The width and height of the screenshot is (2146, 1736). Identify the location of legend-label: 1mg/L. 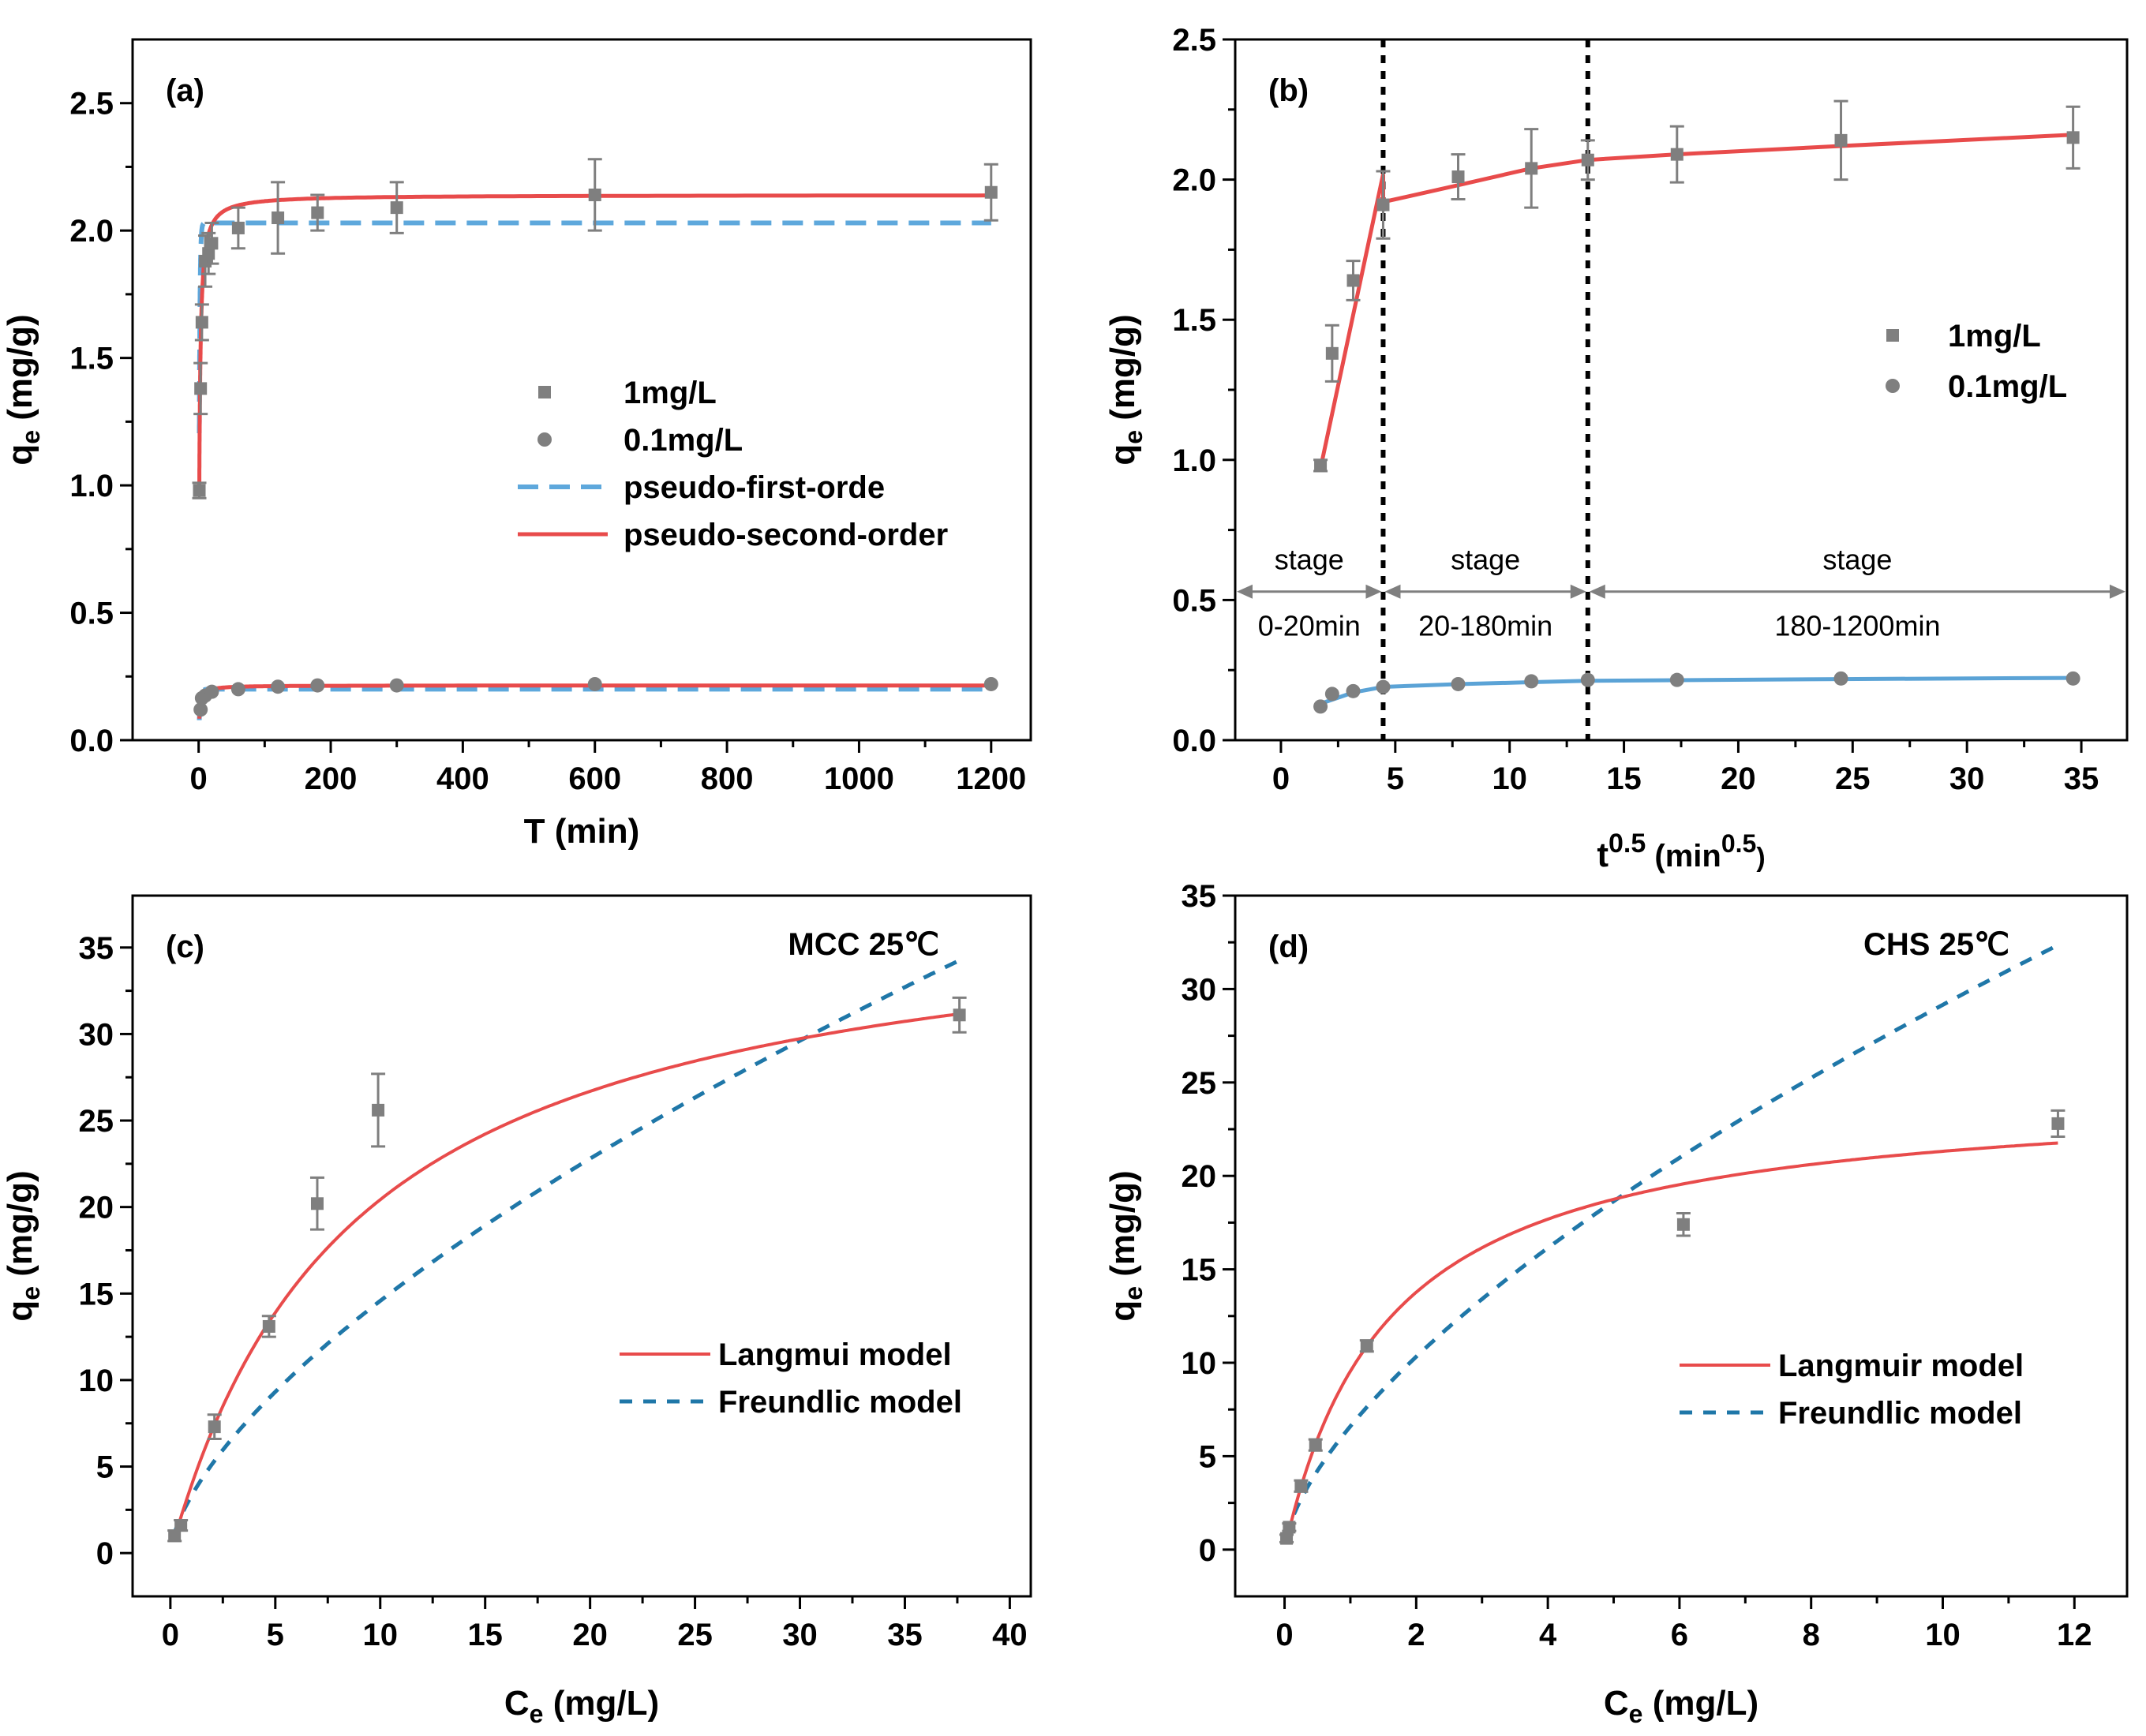
(1995, 336).